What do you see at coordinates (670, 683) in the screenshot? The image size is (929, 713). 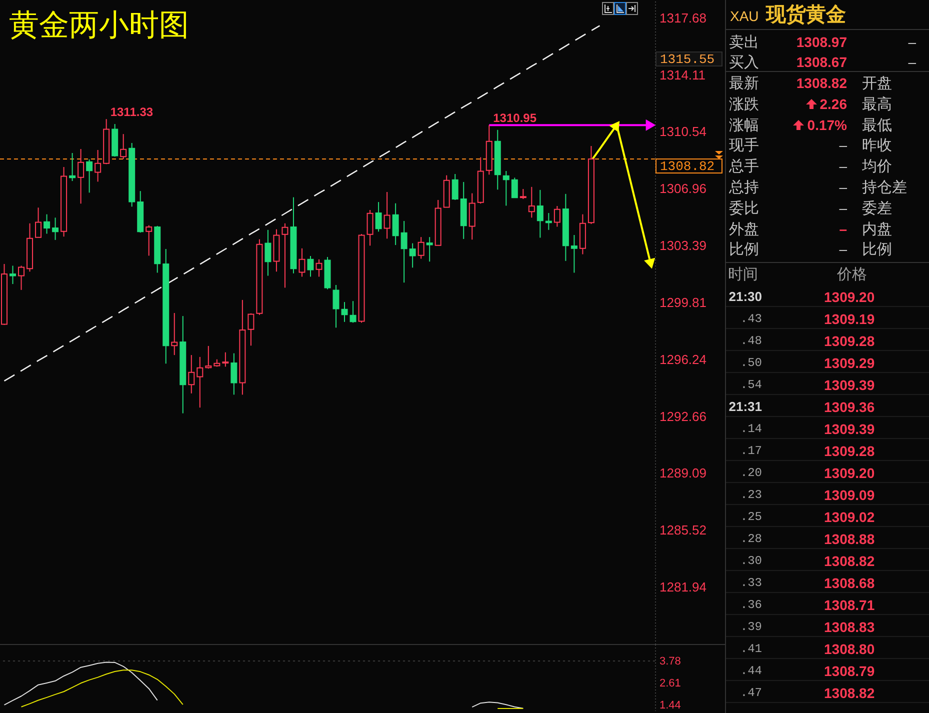 I see `y-tick-label: 2.61` at bounding box center [670, 683].